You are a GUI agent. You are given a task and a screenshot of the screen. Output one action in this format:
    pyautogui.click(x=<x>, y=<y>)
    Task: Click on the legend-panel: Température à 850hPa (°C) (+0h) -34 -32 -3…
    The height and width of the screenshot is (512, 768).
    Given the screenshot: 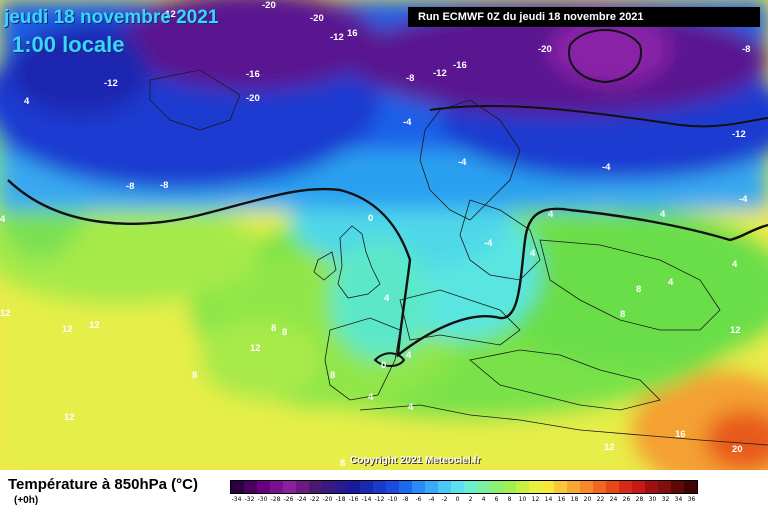 What is the action you would take?
    pyautogui.click(x=384, y=491)
    